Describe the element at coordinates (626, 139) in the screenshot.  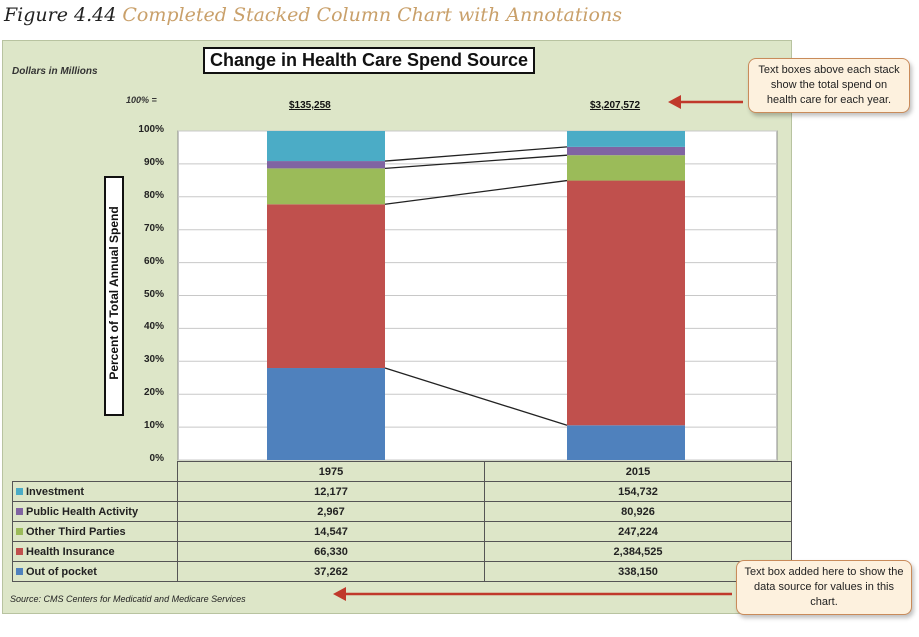
I see `bar-segment-investment-2015` at that location.